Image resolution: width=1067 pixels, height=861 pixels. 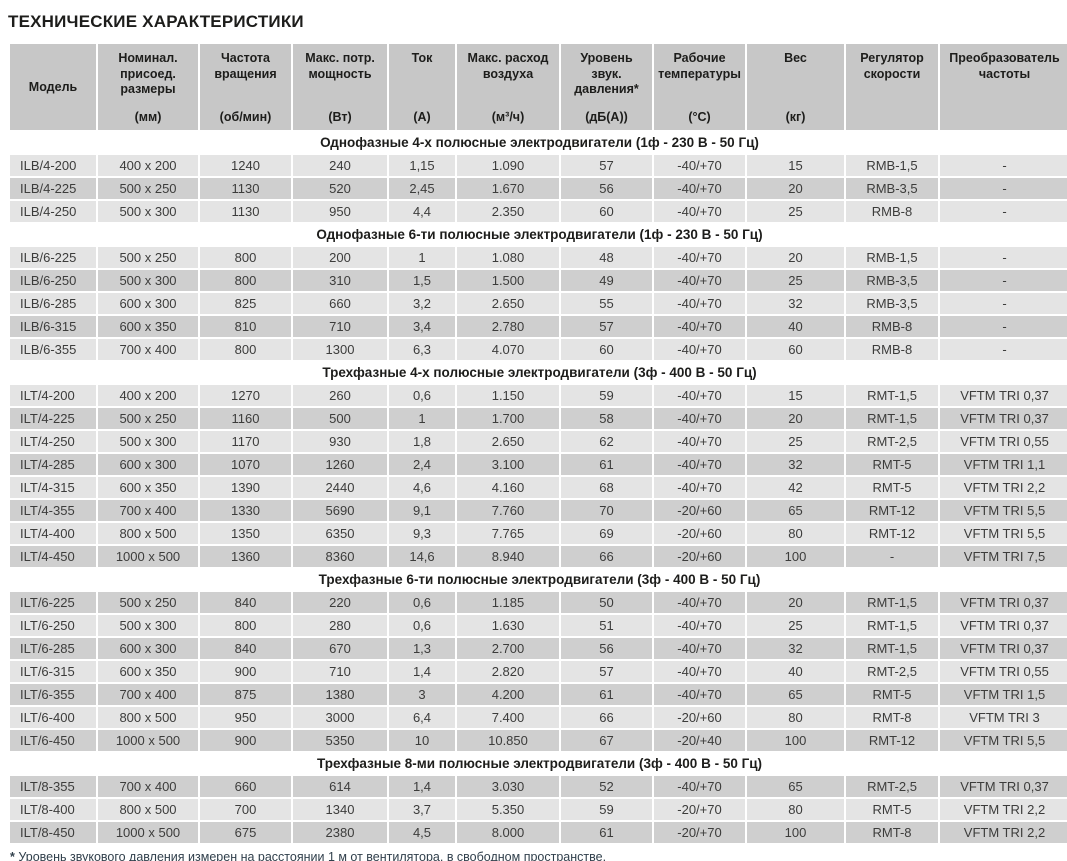 What do you see at coordinates (53, 326) in the screenshot?
I see `model-cell: ILB/6-315` at bounding box center [53, 326].